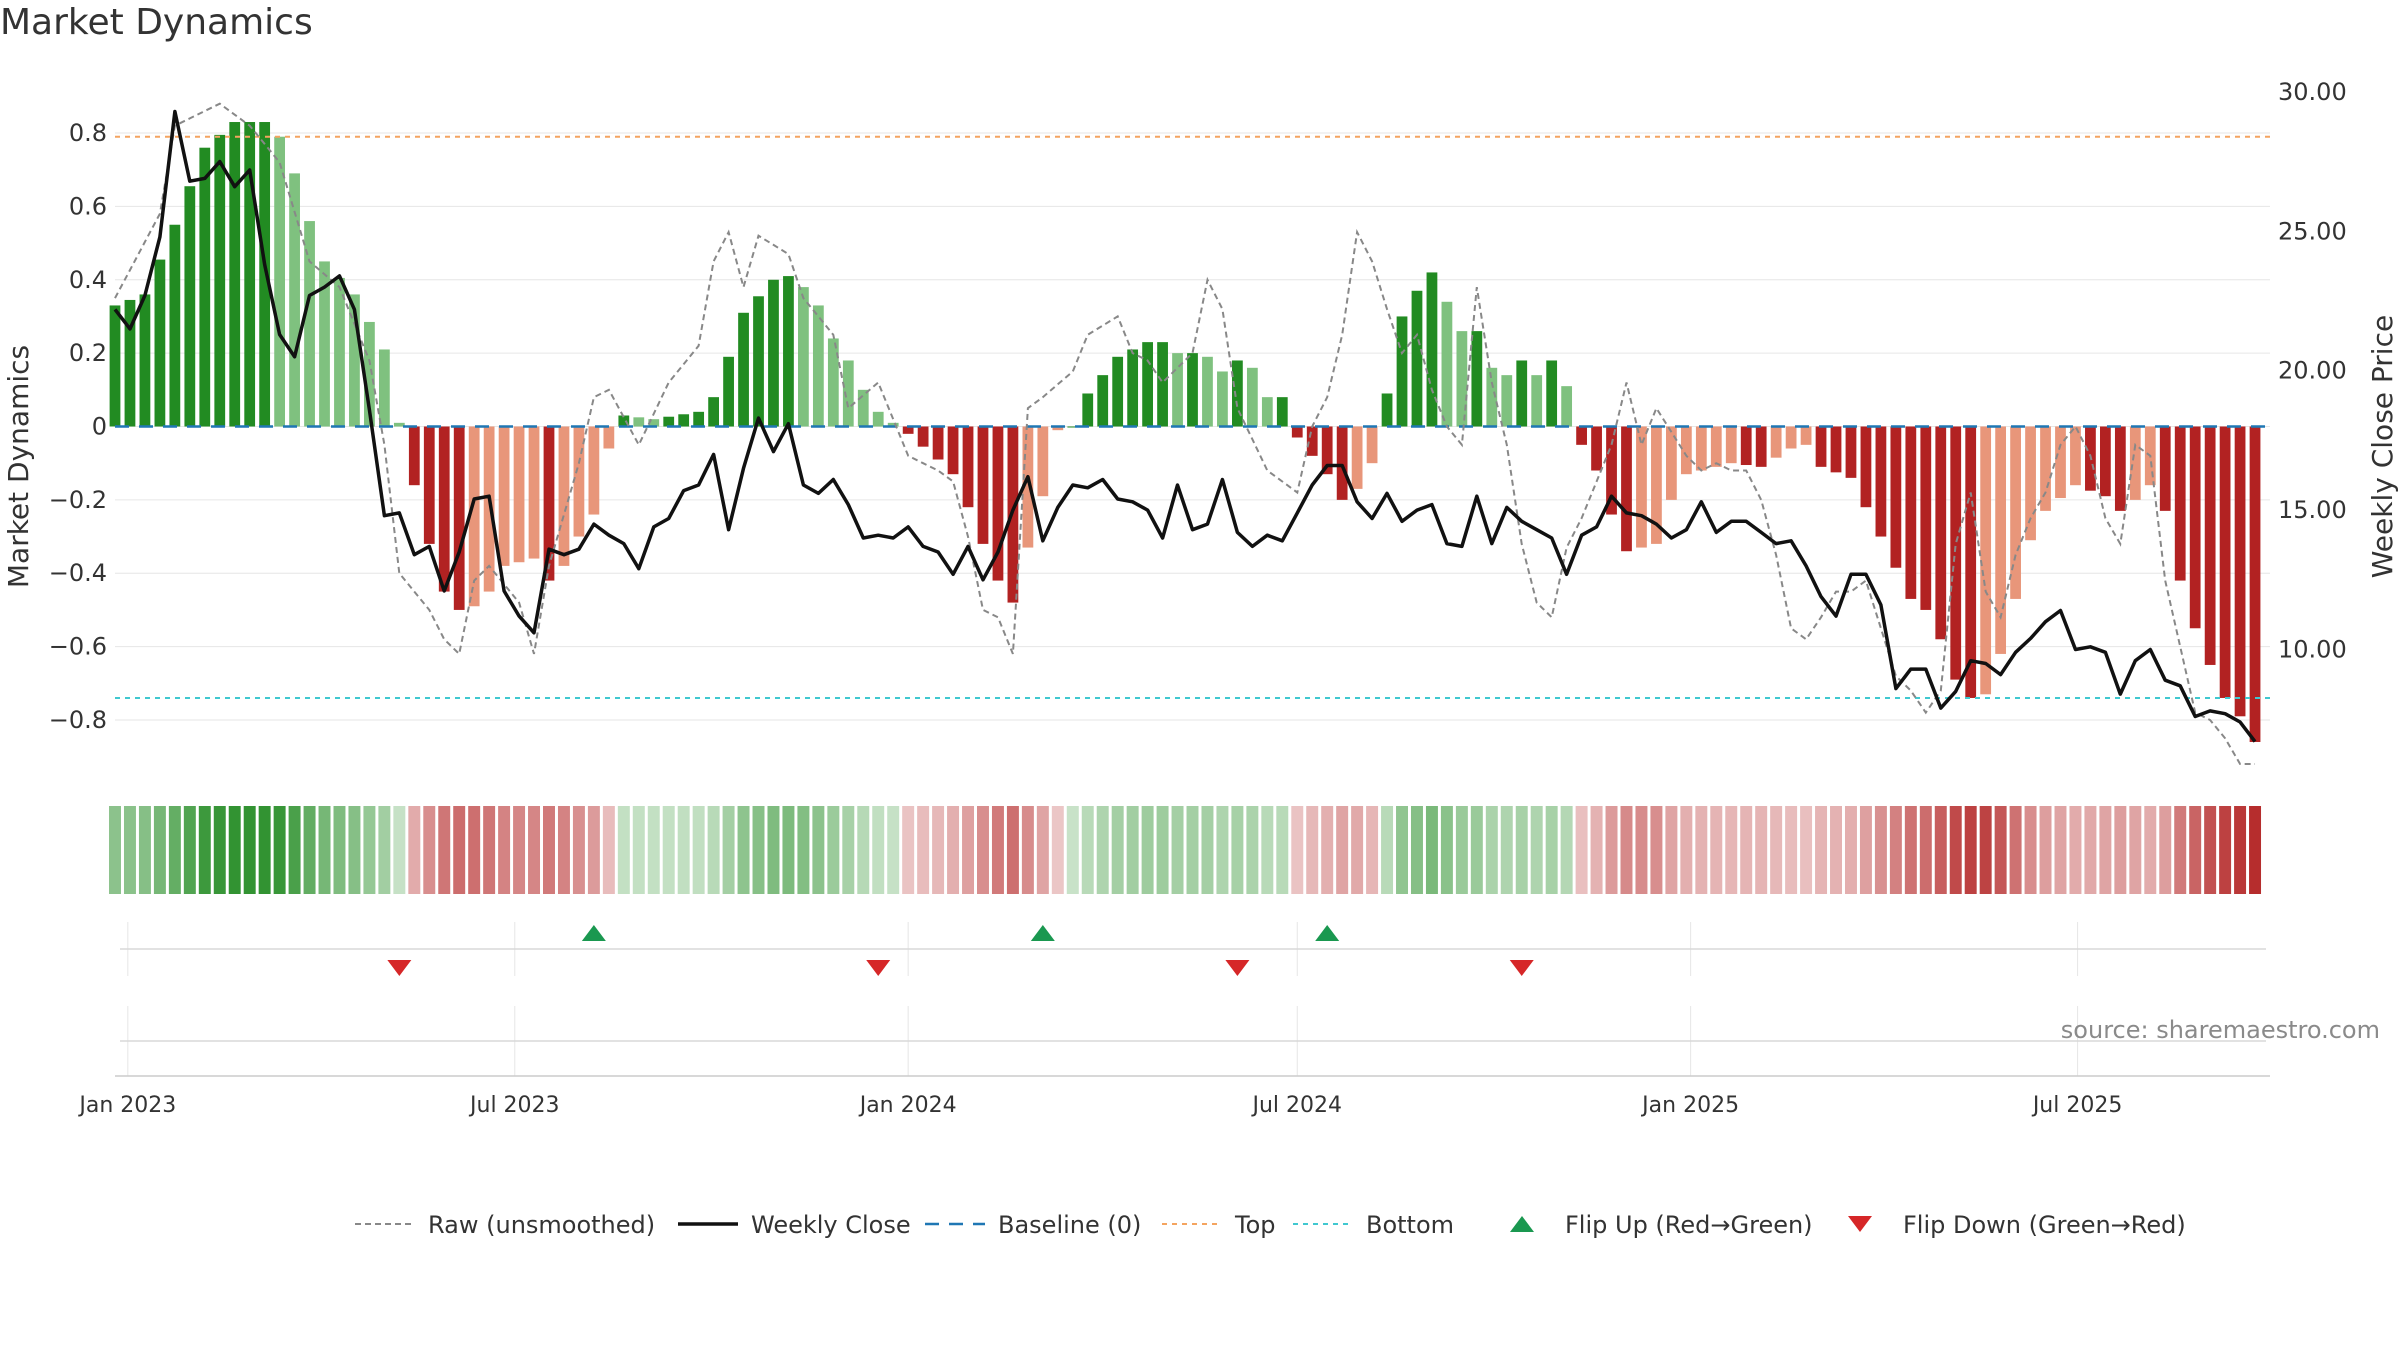 The width and height of the screenshot is (2400, 1350). What do you see at coordinates (831, 1225) in the screenshot?
I see `legend-label: Weekly Close` at bounding box center [831, 1225].